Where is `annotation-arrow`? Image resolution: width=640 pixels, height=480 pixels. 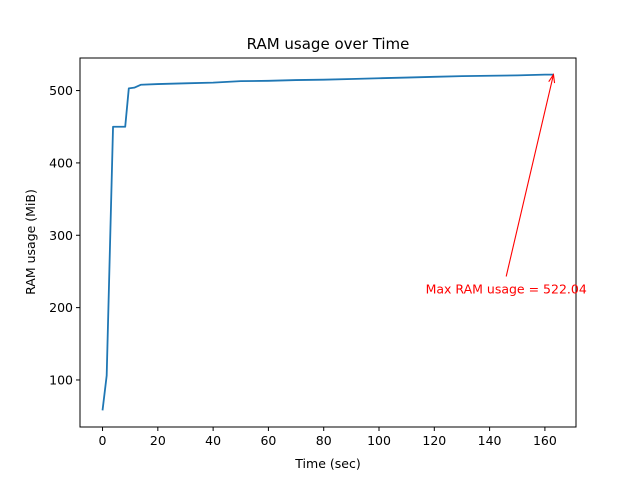
annotation-arrow is located at coordinates (530, 175).